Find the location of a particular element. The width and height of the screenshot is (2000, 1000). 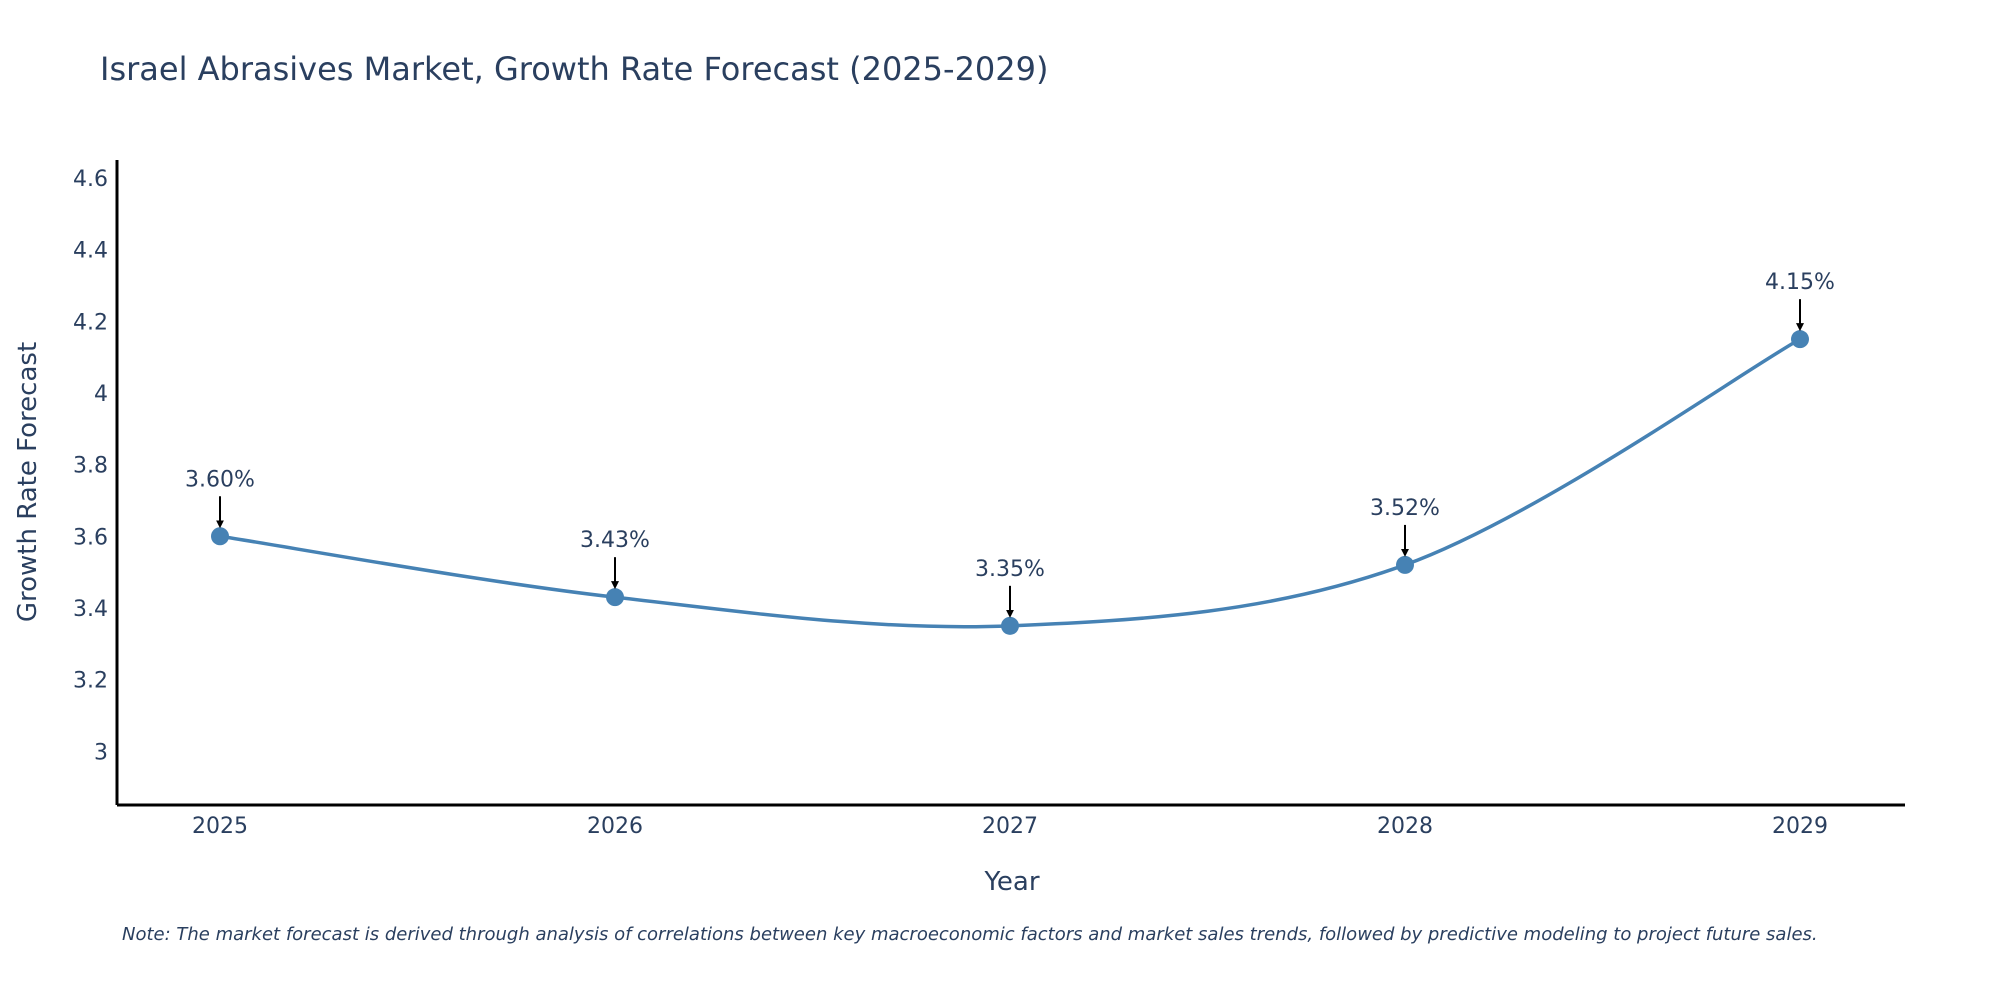

data-label: 4.15% is located at coordinates (1800, 282).